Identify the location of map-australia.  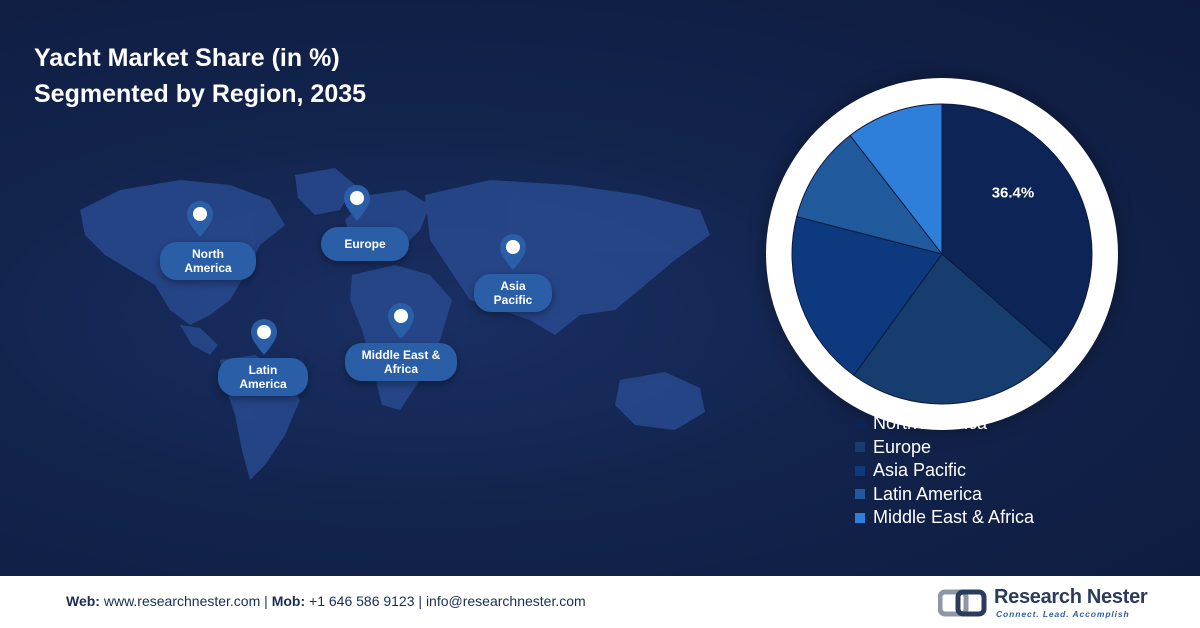
(660, 401).